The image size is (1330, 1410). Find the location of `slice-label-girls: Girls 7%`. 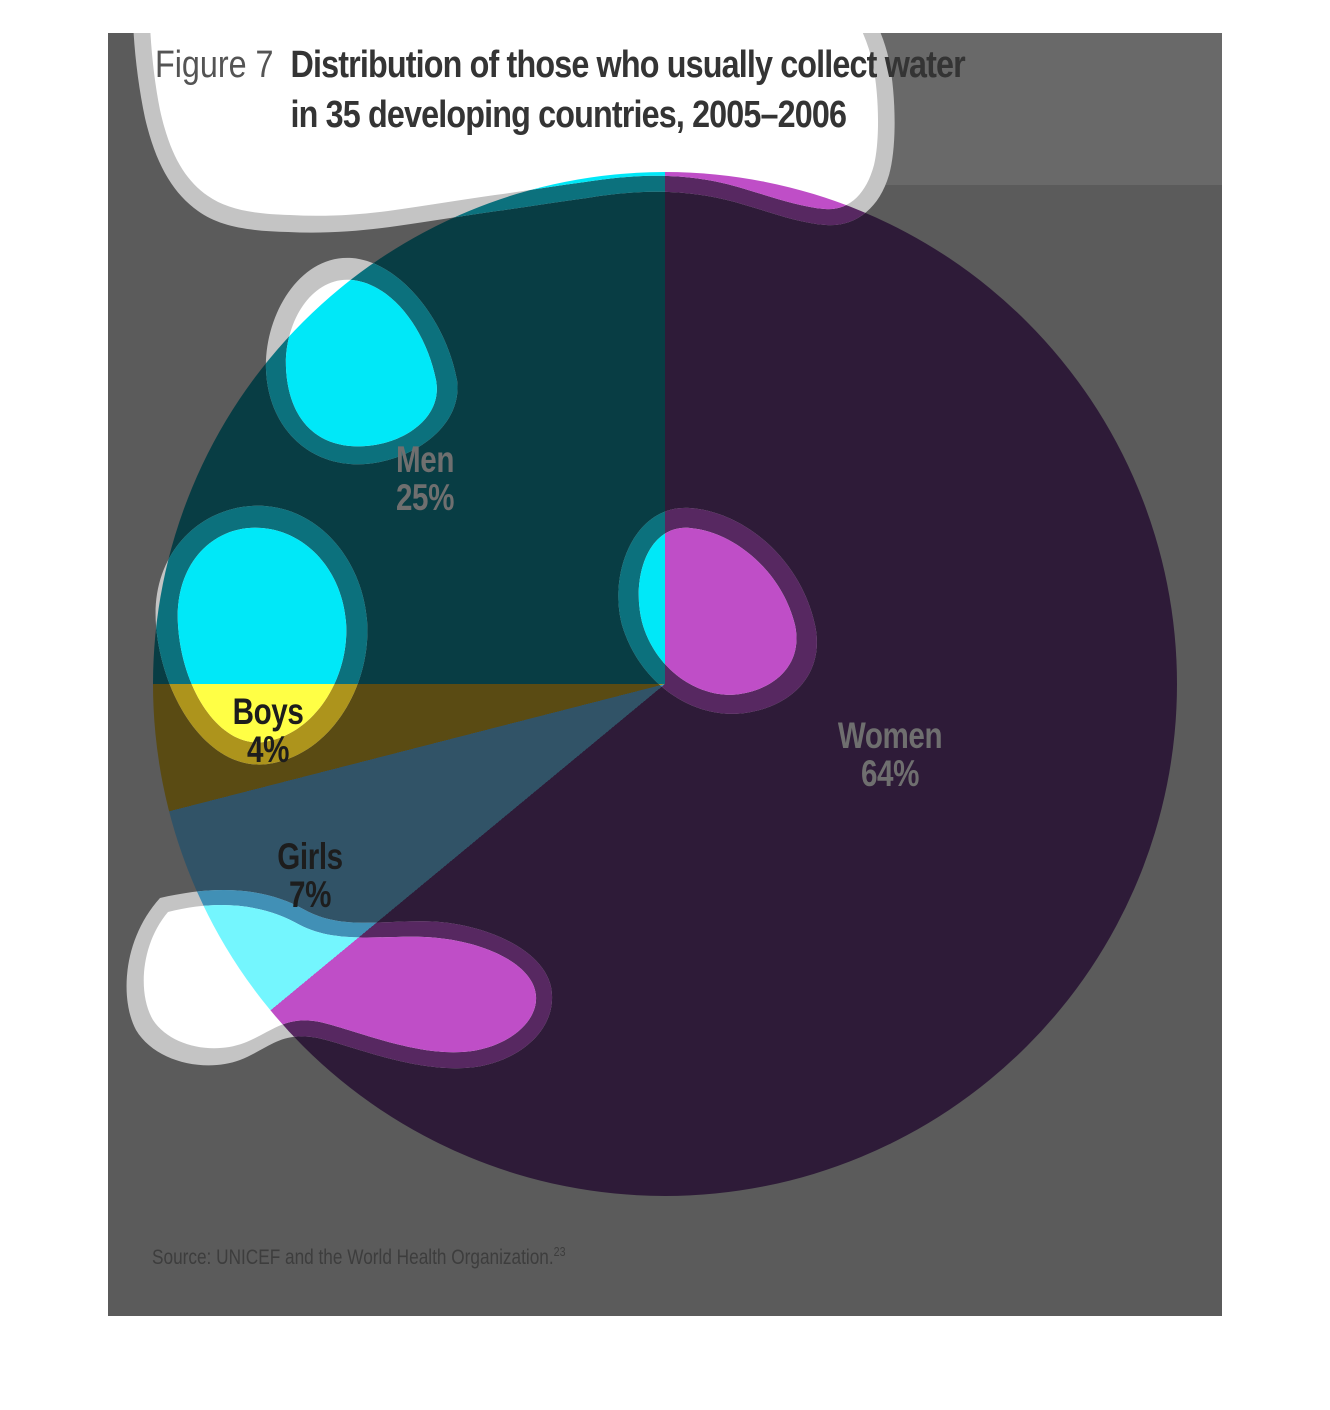

slice-label-girls: Girls 7% is located at coordinates (310, 875).